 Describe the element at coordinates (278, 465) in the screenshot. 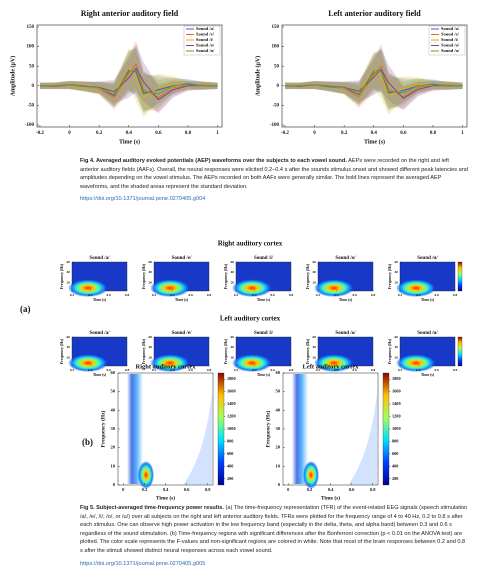

I see `y-tick-label: 10` at that location.